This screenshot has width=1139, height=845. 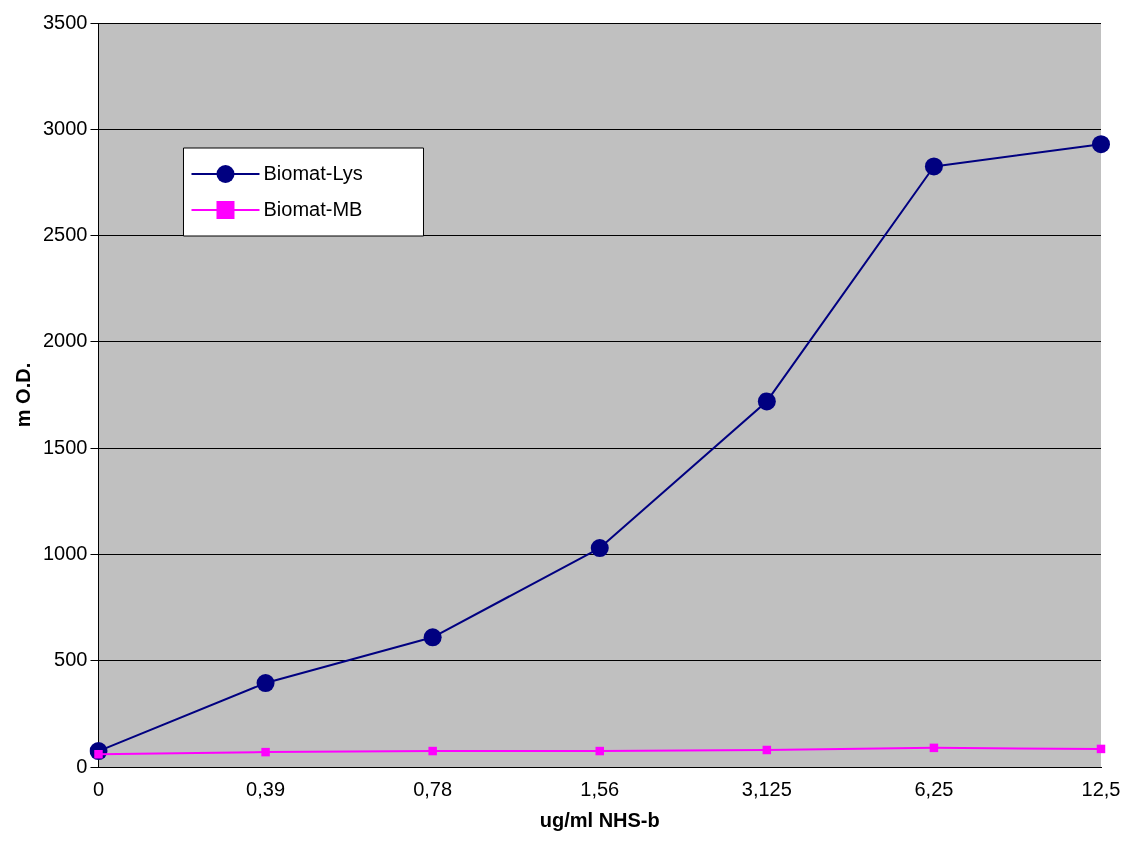 I want to click on x-tick-label: 6,25, so click(x=934, y=788).